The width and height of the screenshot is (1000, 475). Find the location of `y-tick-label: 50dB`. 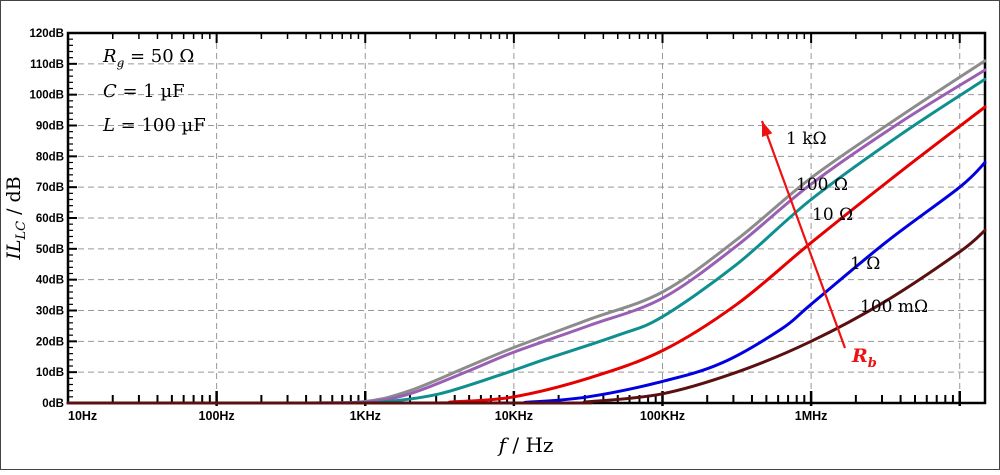

y-tick-label: 50dB is located at coordinates (50, 250).